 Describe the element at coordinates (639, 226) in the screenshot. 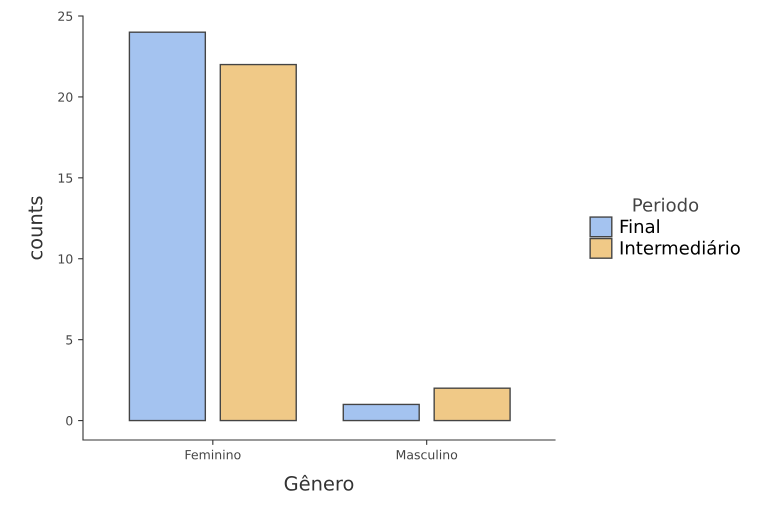

I see `legend-label: Final` at that location.